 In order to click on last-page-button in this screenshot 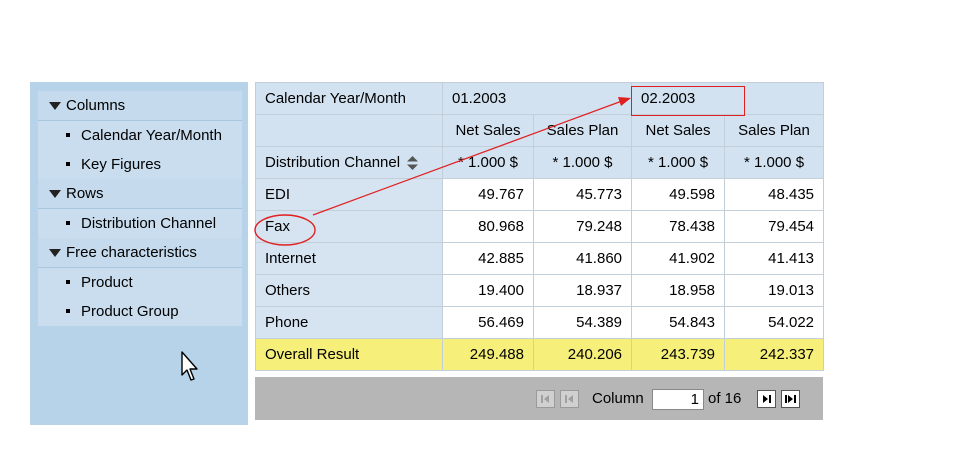, I will do `click(790, 399)`.